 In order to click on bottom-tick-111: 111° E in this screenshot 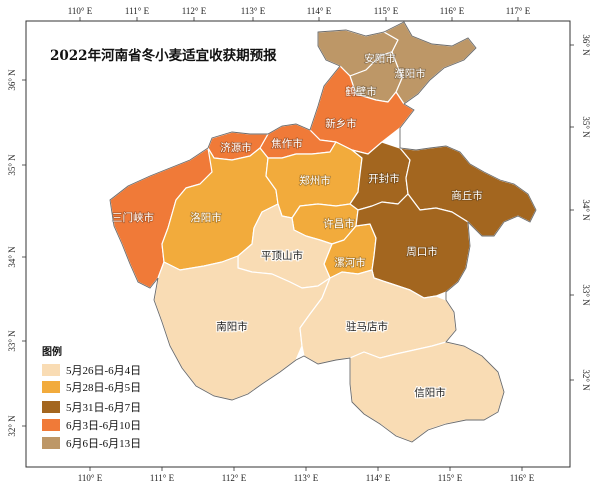, I will do `click(162, 478)`.